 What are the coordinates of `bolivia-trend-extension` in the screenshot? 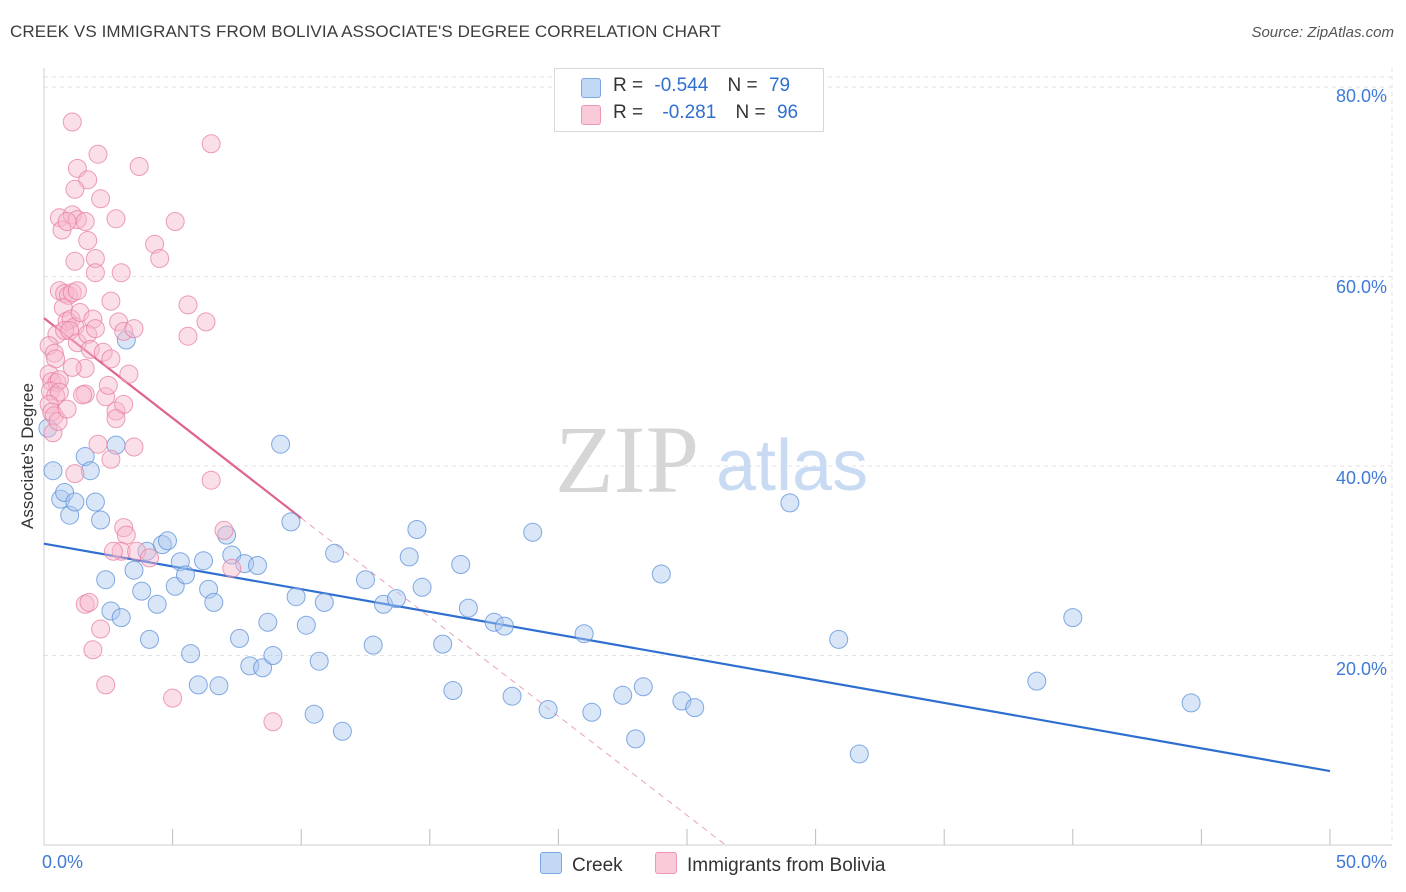 It's located at (513, 681).